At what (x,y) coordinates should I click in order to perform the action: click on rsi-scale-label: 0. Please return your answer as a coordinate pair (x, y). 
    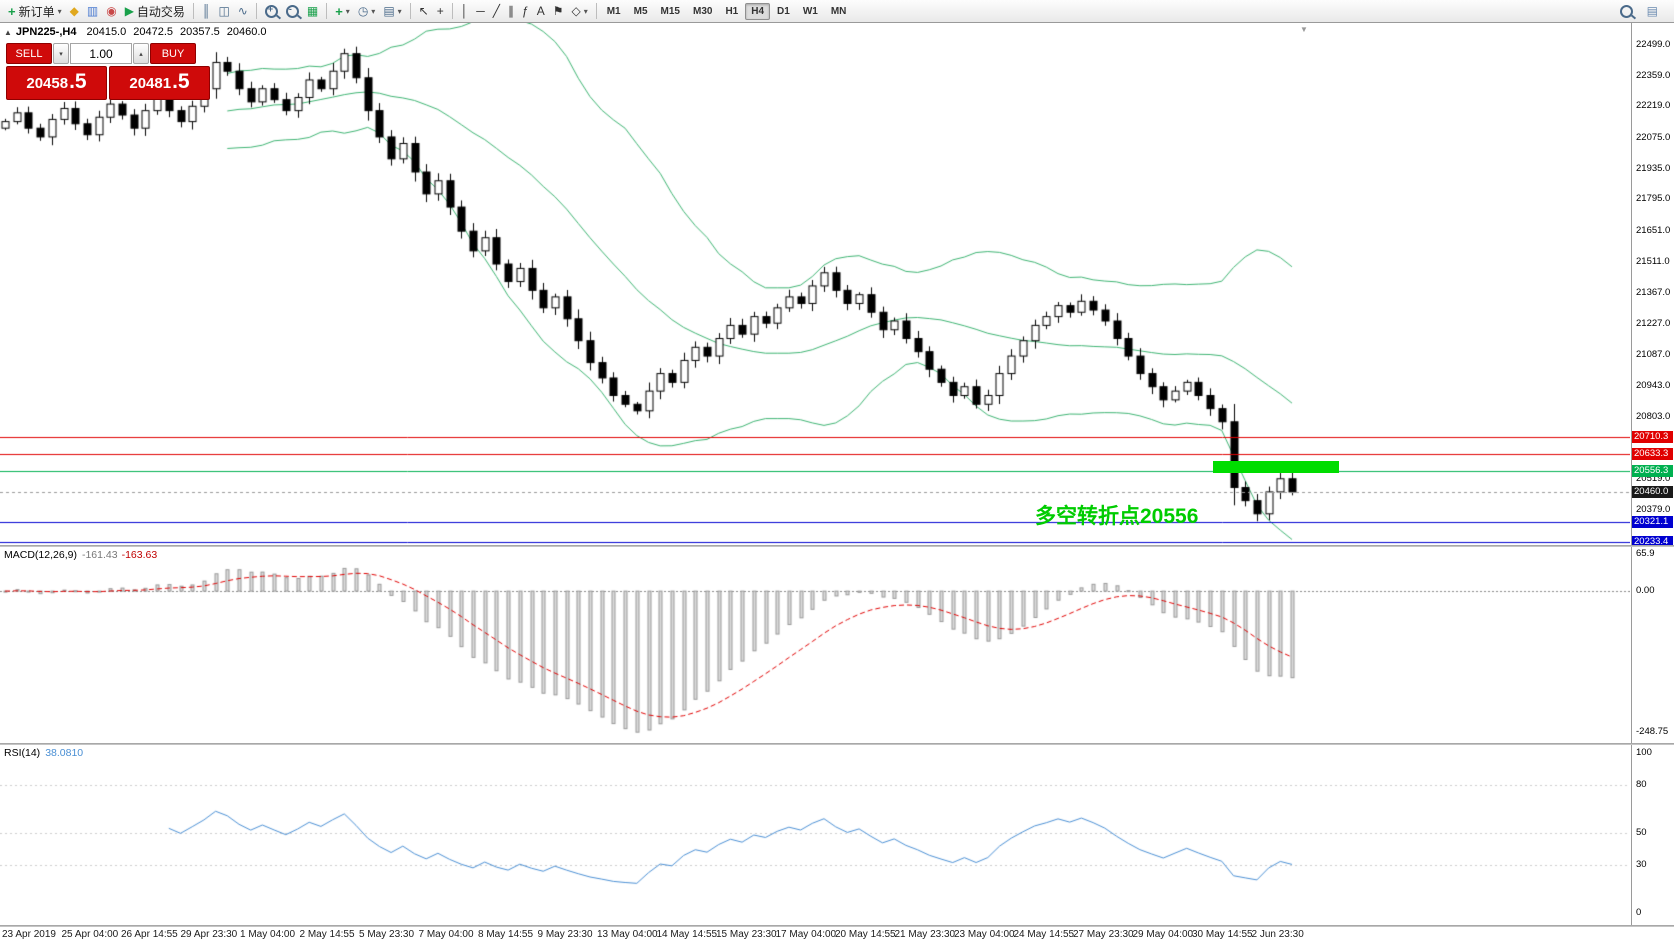
    Looking at the image, I should click on (1639, 912).